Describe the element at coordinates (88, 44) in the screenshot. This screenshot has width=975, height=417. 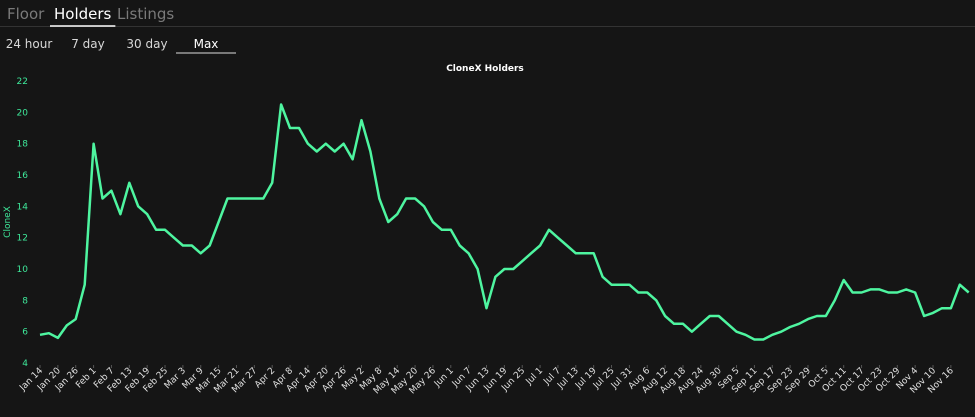
I see `range-button: 7 day` at that location.